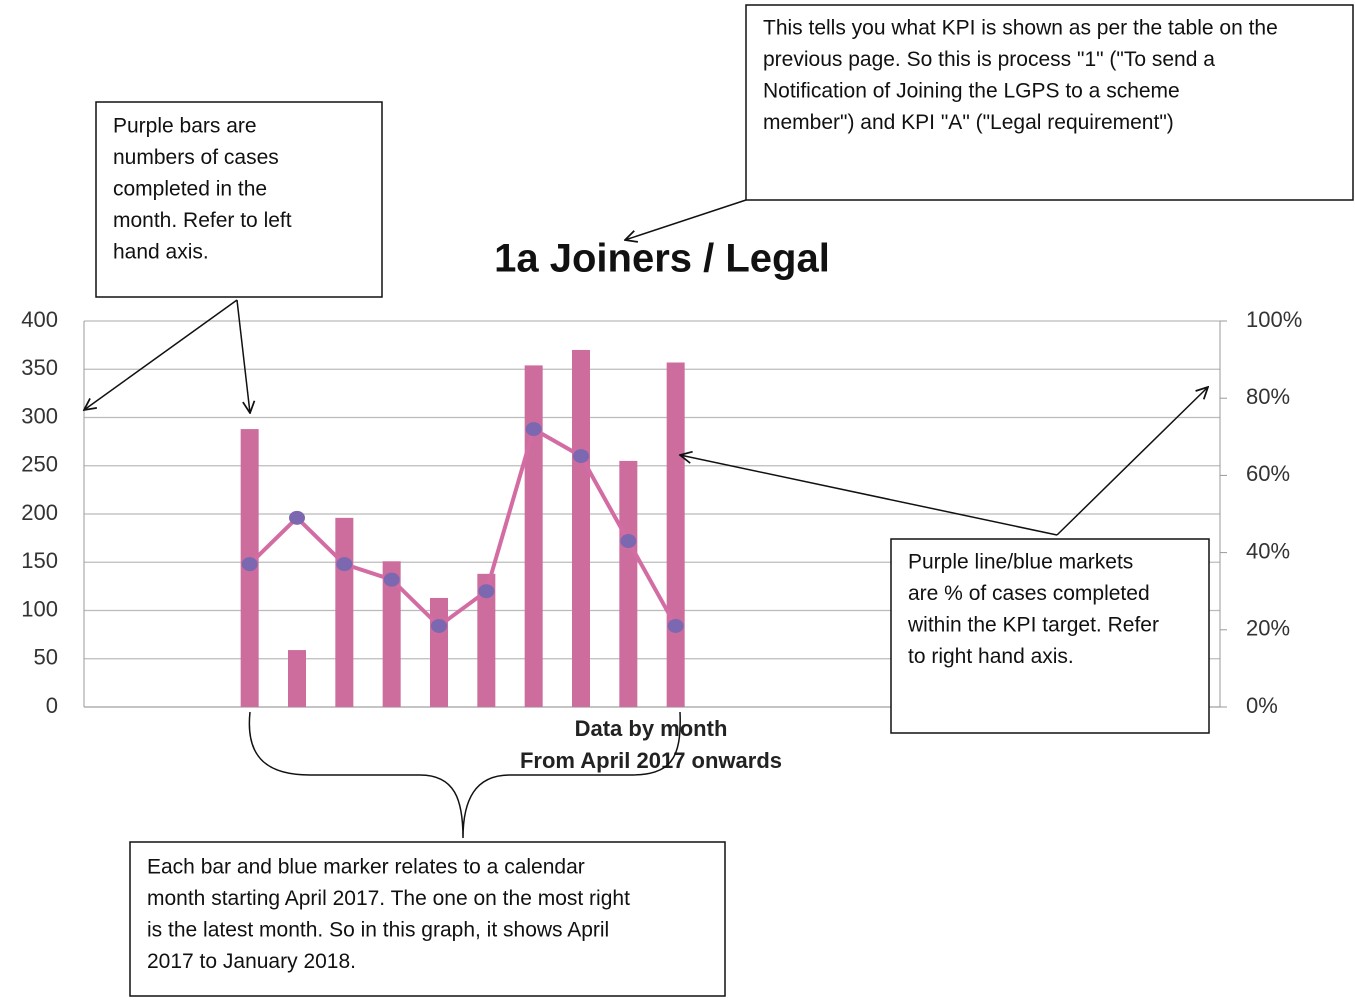 The width and height of the screenshot is (1355, 1003). Describe the element at coordinates (196, 157) in the screenshot. I see `annotation-text: numbers of cases` at that location.